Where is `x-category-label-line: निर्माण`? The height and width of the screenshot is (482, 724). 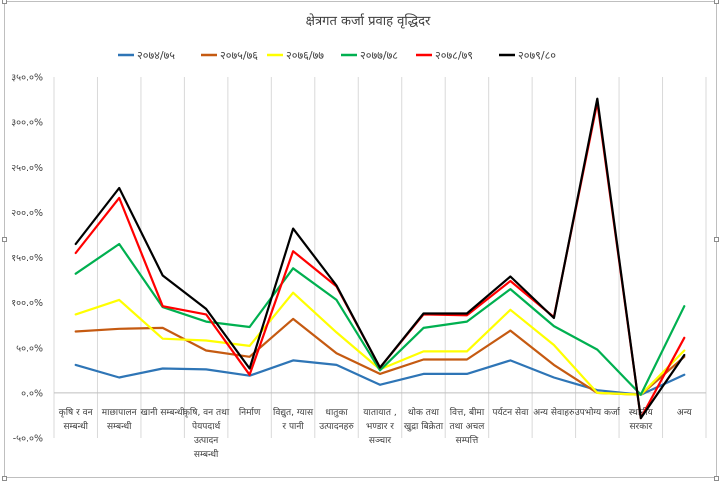 x-category-label-line: निर्माण is located at coordinates (250, 412).